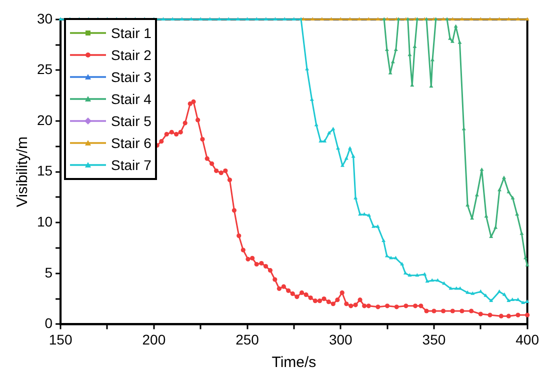 Image resolution: width=550 pixels, height=382 pixels. What do you see at coordinates (60, 339) in the screenshot?
I see `x-tick-label: 150` at bounding box center [60, 339].